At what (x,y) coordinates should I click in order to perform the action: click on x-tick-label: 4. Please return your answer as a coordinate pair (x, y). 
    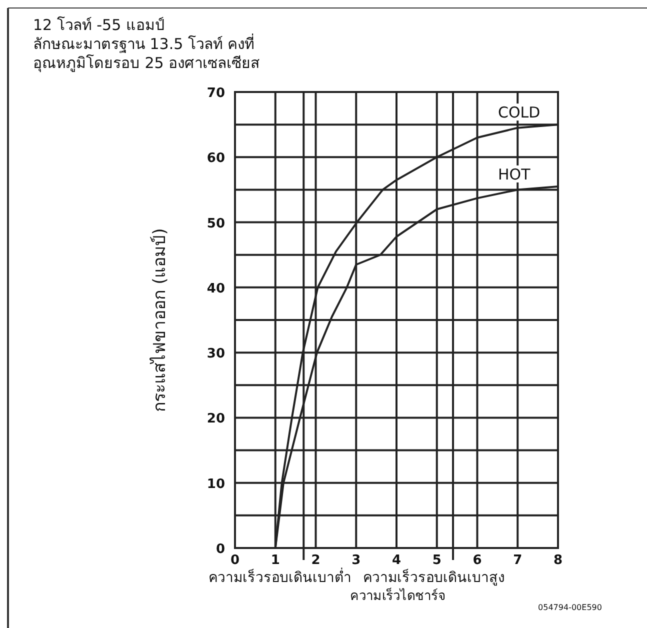
    Looking at the image, I should click on (397, 560).